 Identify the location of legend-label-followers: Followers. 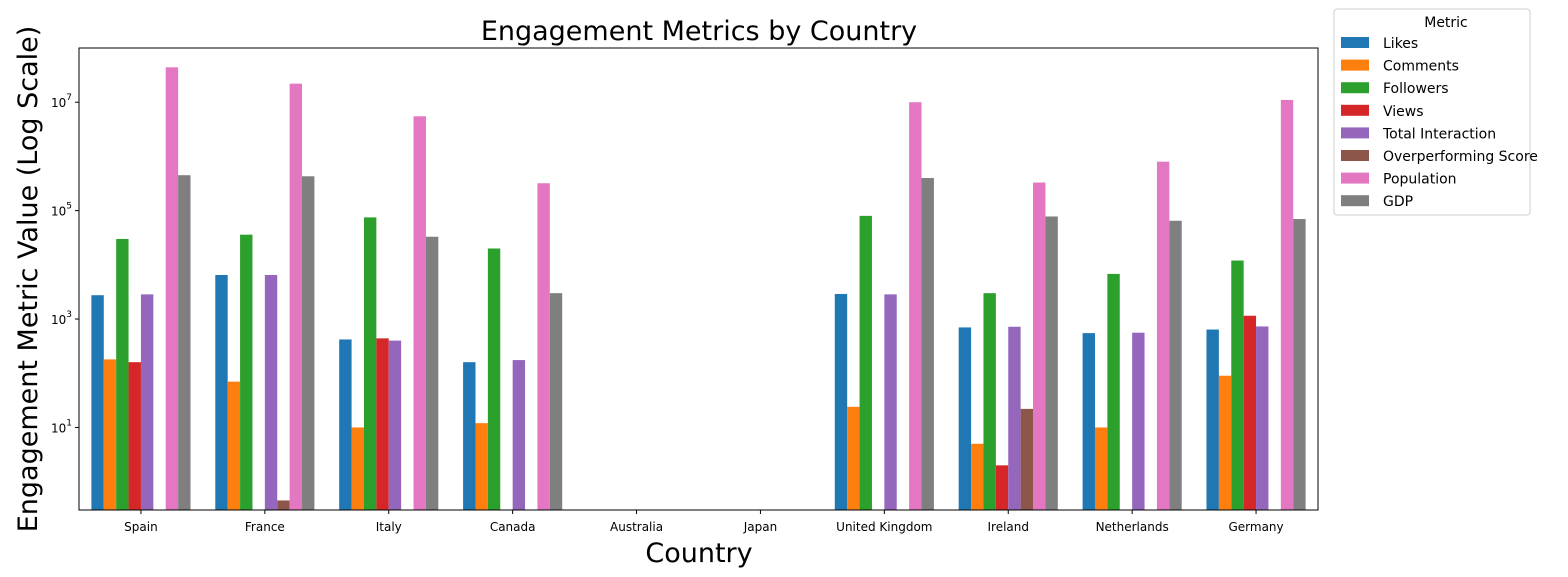
(1416, 89).